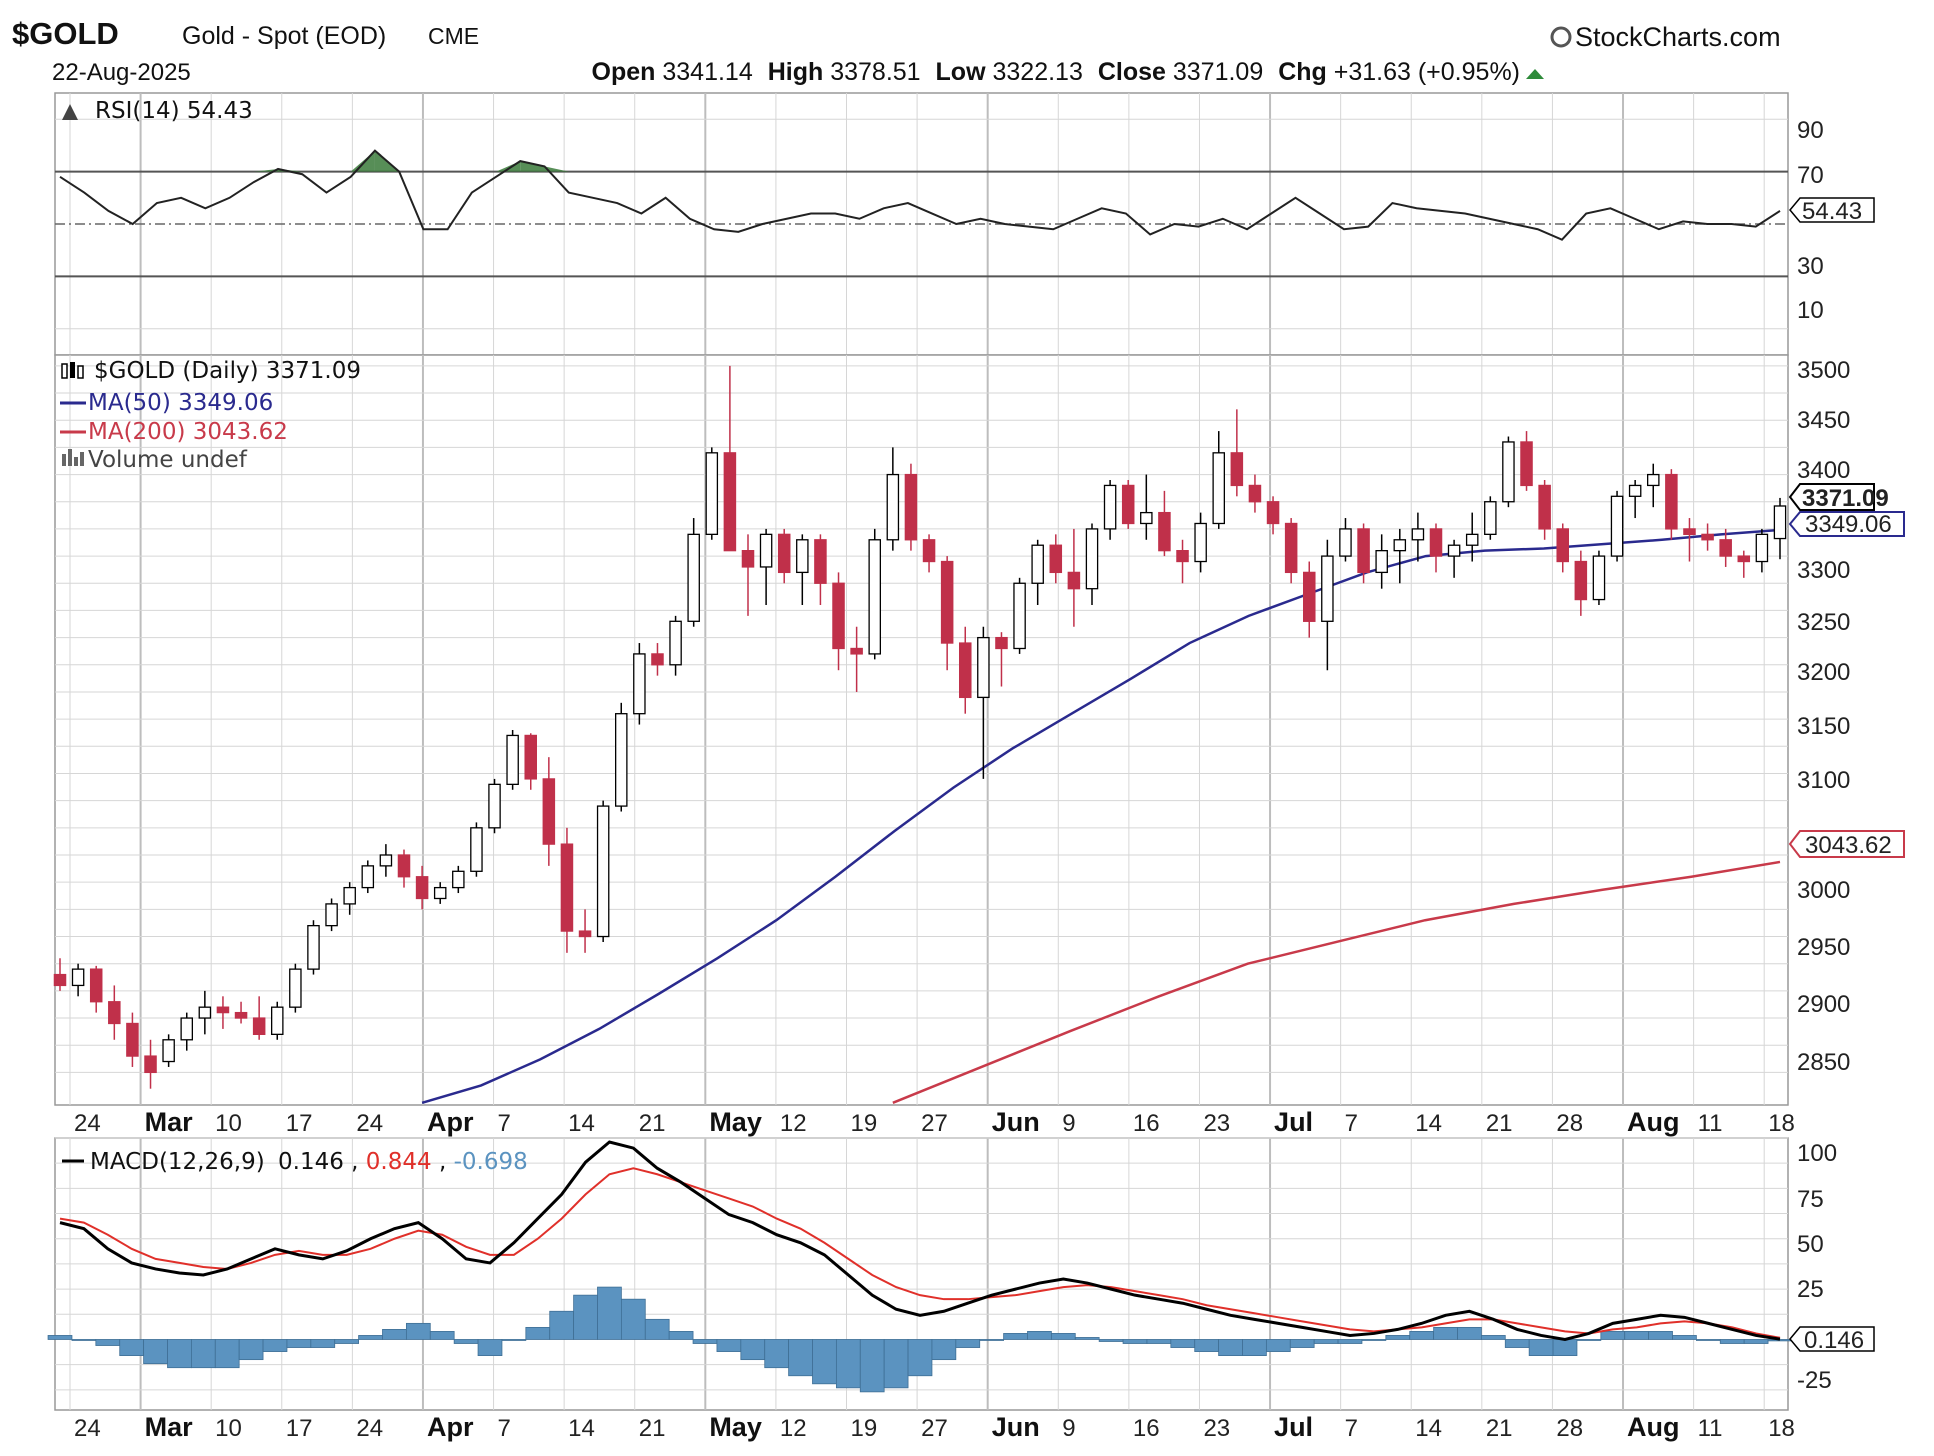 This screenshot has width=1934, height=1456. I want to click on instrument-name: Gold - Spot (EOD), so click(284, 36).